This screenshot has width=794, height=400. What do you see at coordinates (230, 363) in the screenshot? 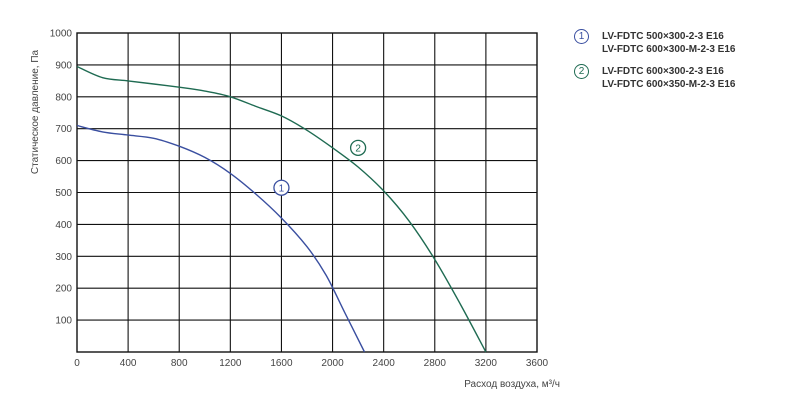
I see `x-tick-label: 1200` at bounding box center [230, 363].